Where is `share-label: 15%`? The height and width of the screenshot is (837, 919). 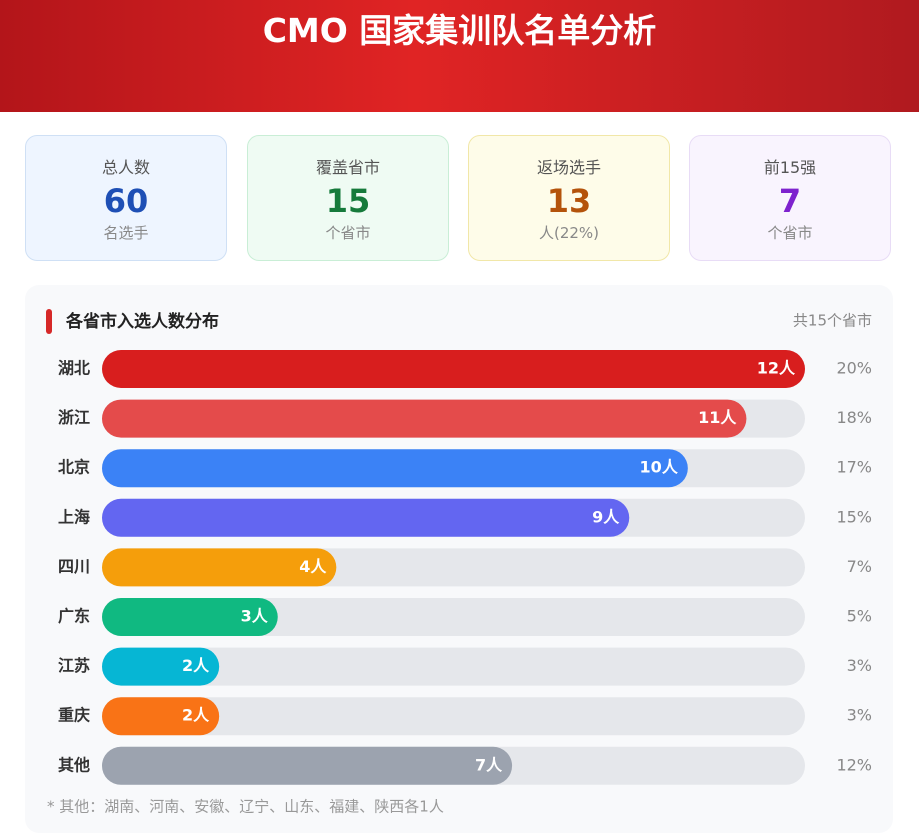
share-label: 15% is located at coordinates (854, 516).